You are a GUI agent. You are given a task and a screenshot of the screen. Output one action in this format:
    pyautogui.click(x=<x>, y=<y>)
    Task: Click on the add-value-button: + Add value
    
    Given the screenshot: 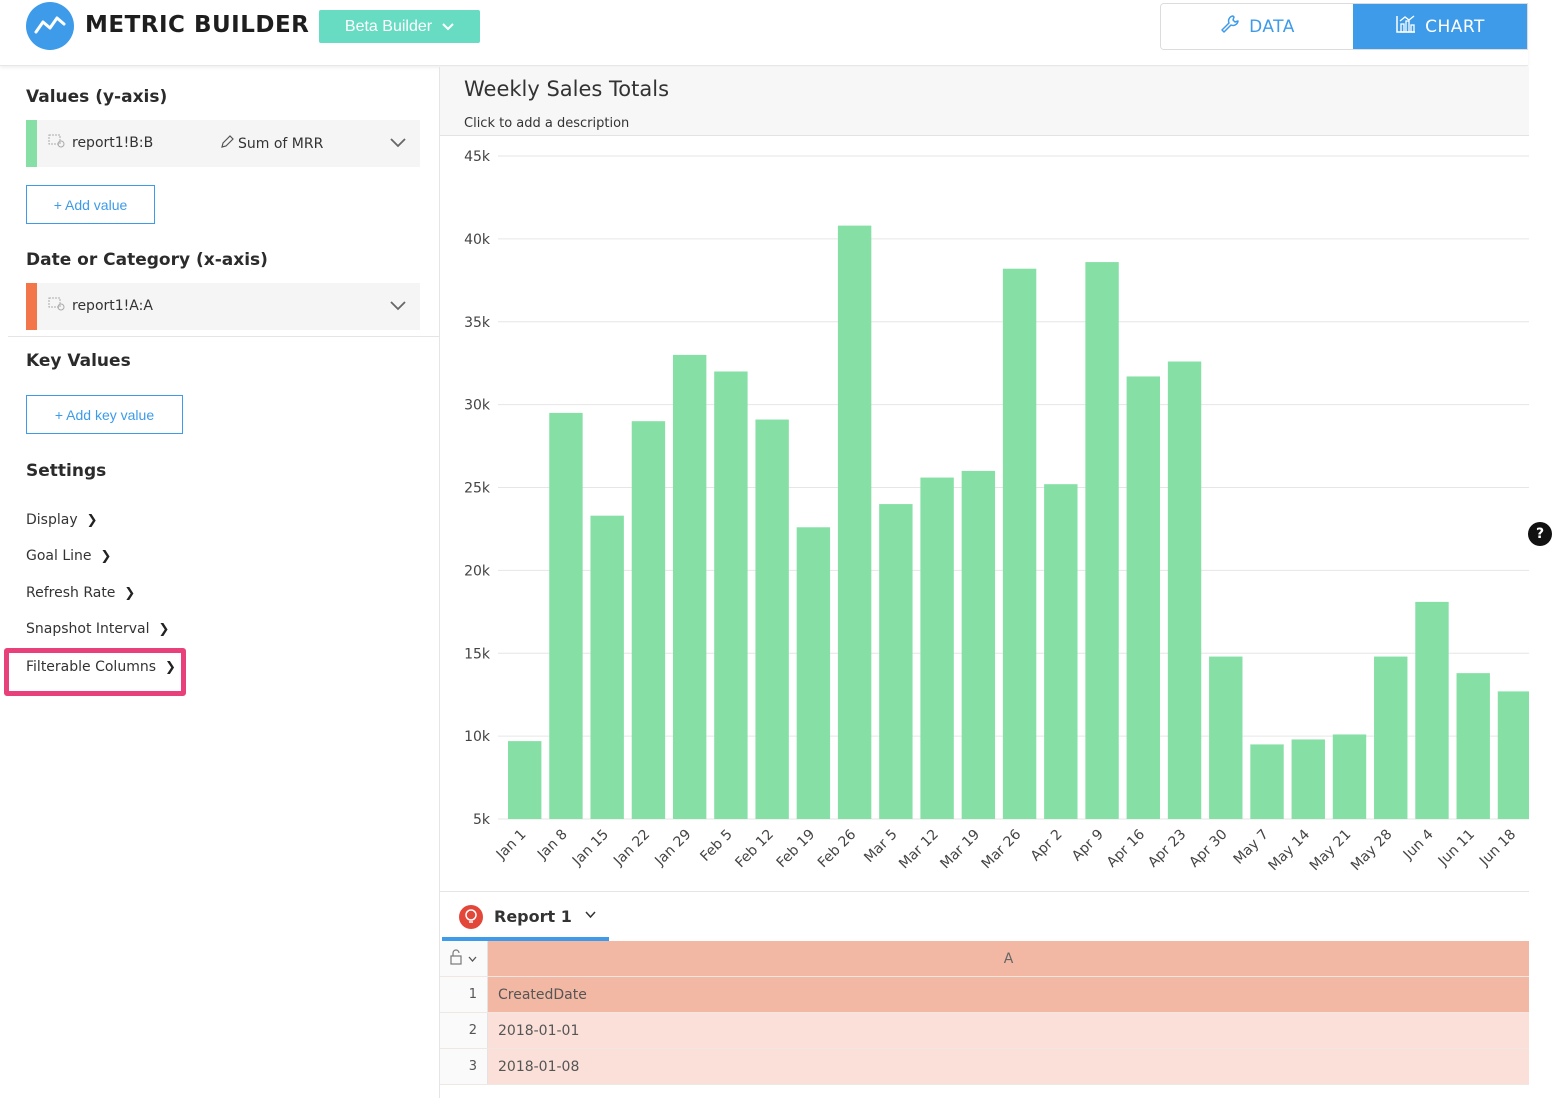 What is the action you would take?
    pyautogui.click(x=90, y=204)
    